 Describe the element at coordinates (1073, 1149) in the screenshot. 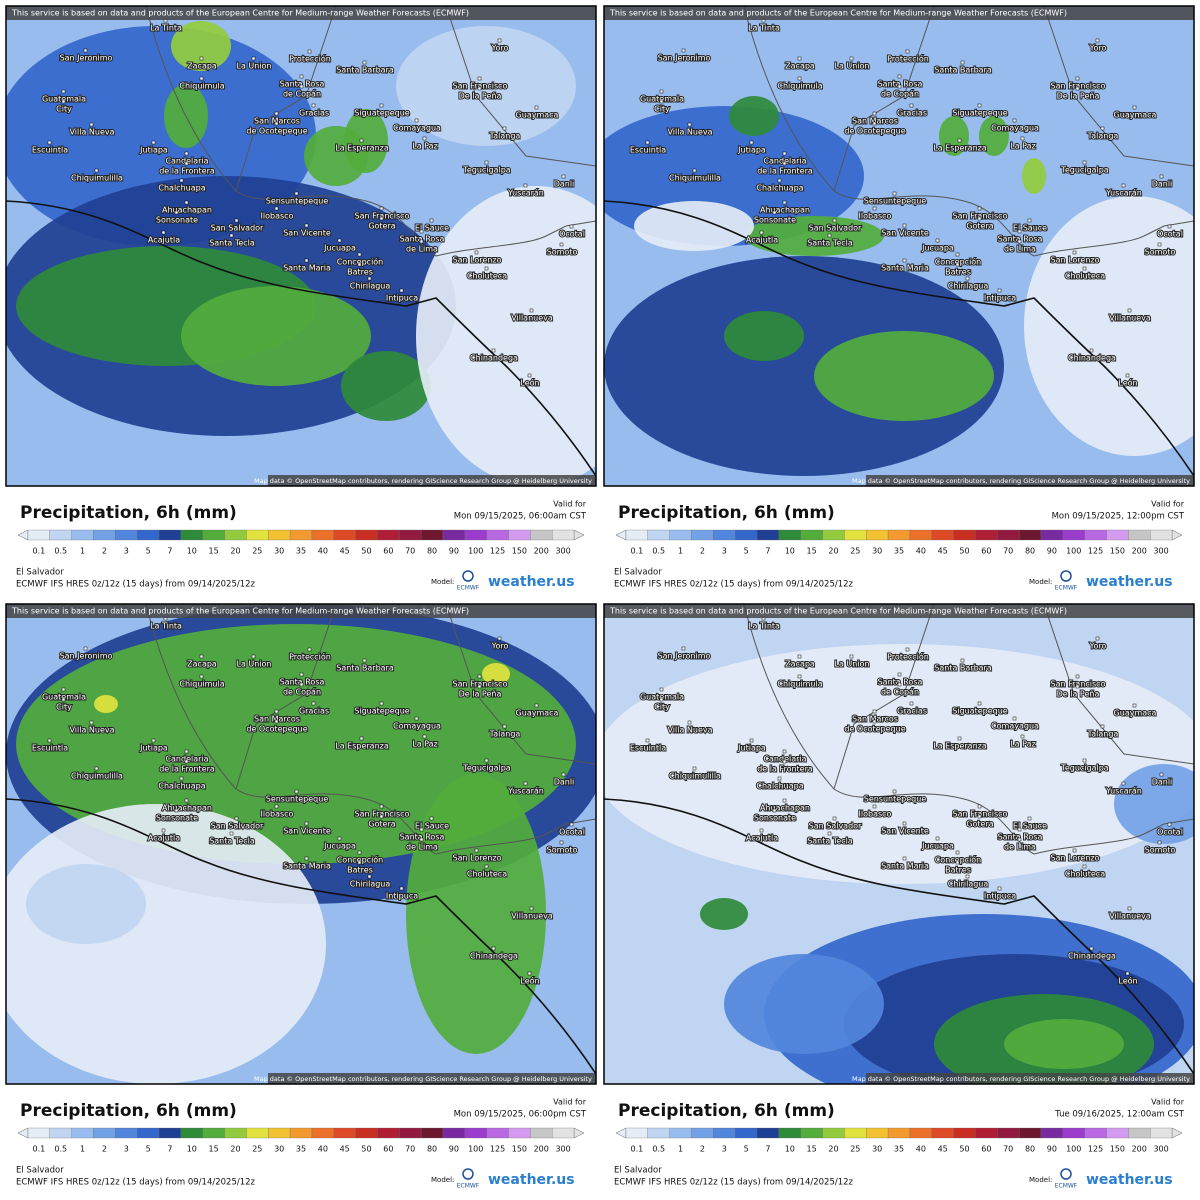

I see `colorbar-tick-label: 100` at that location.